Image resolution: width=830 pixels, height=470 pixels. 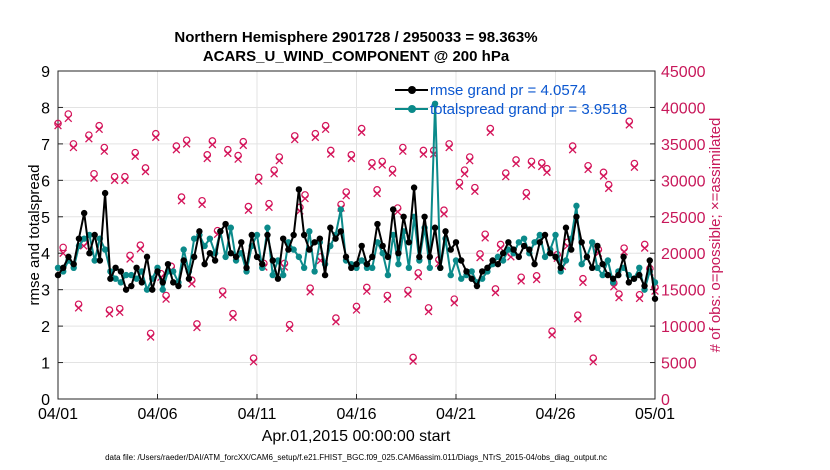 What do you see at coordinates (528, 109) in the screenshot?
I see `legend-totalspread-label: totalspread grand pr = 3.9518` at bounding box center [528, 109].